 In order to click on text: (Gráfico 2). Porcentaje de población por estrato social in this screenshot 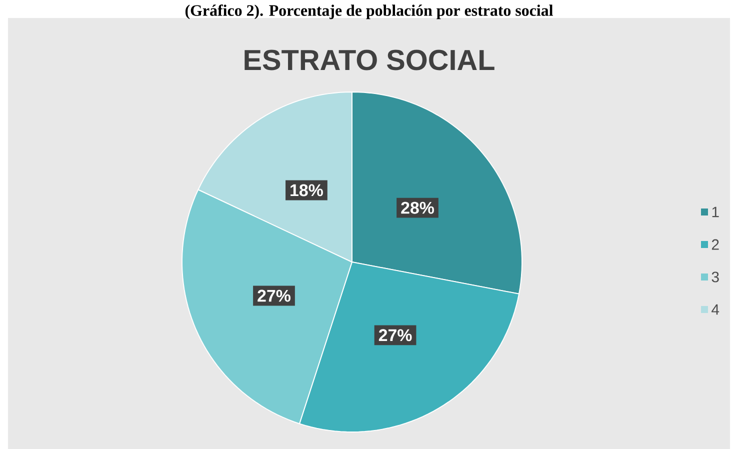, I will do `click(369, 12)`.